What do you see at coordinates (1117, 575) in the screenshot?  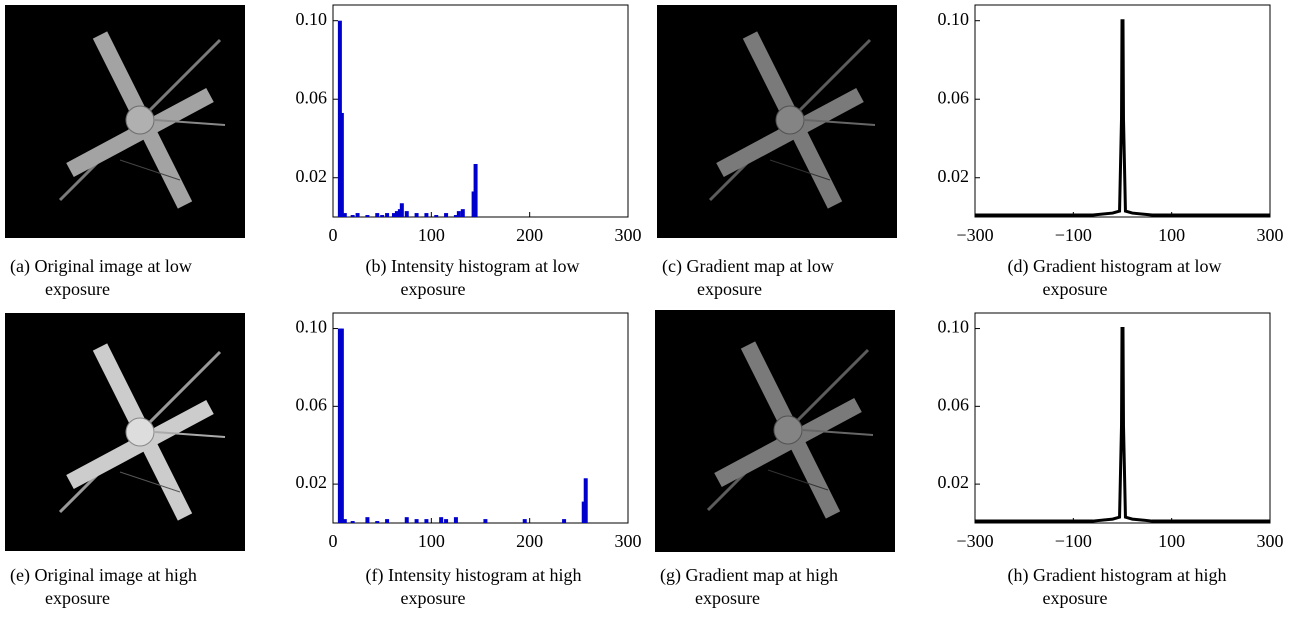 I see `caption: (h) Gradient histogram at high` at bounding box center [1117, 575].